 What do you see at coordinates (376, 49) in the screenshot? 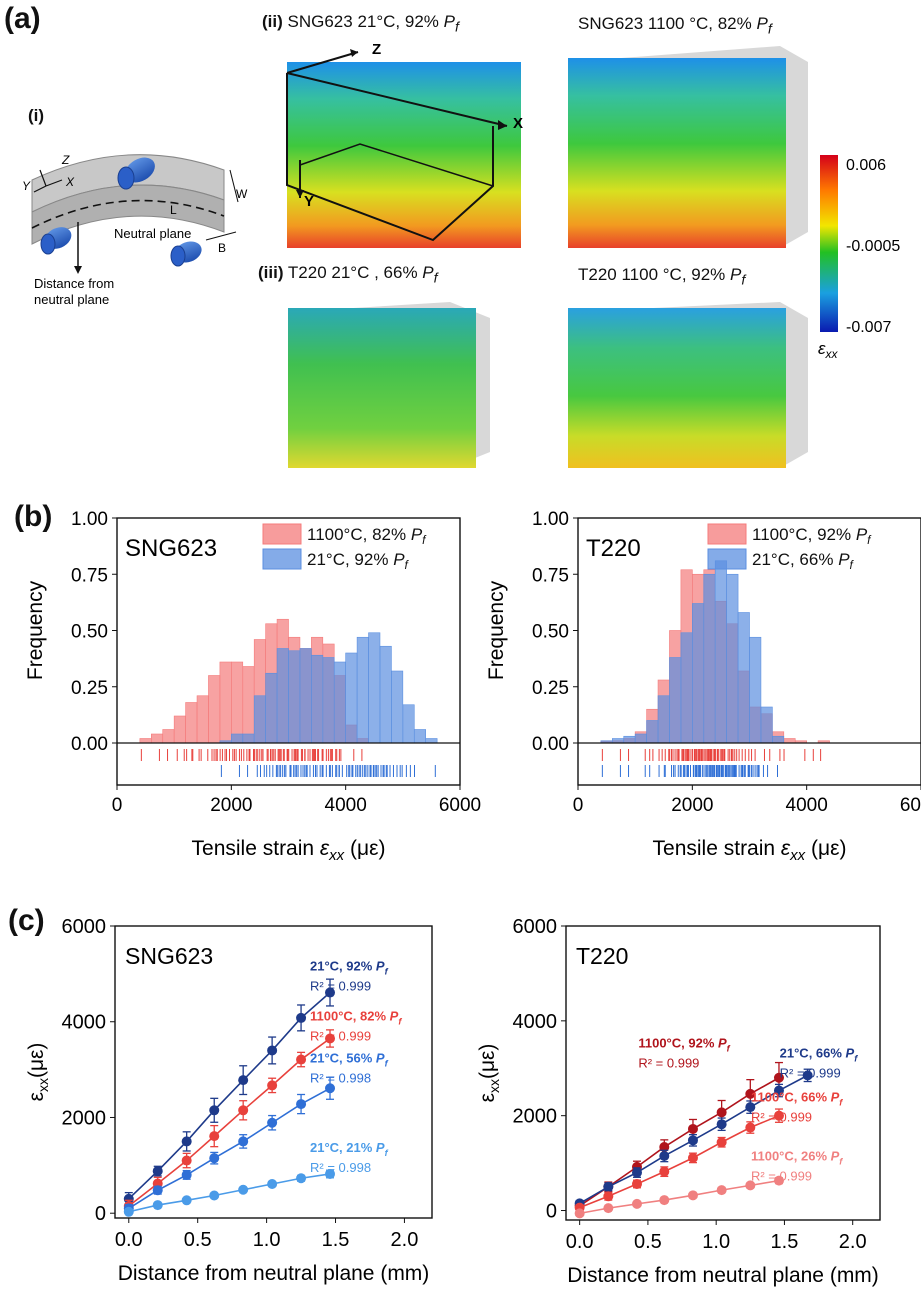
I see `axis-z-label: Z` at bounding box center [376, 49].